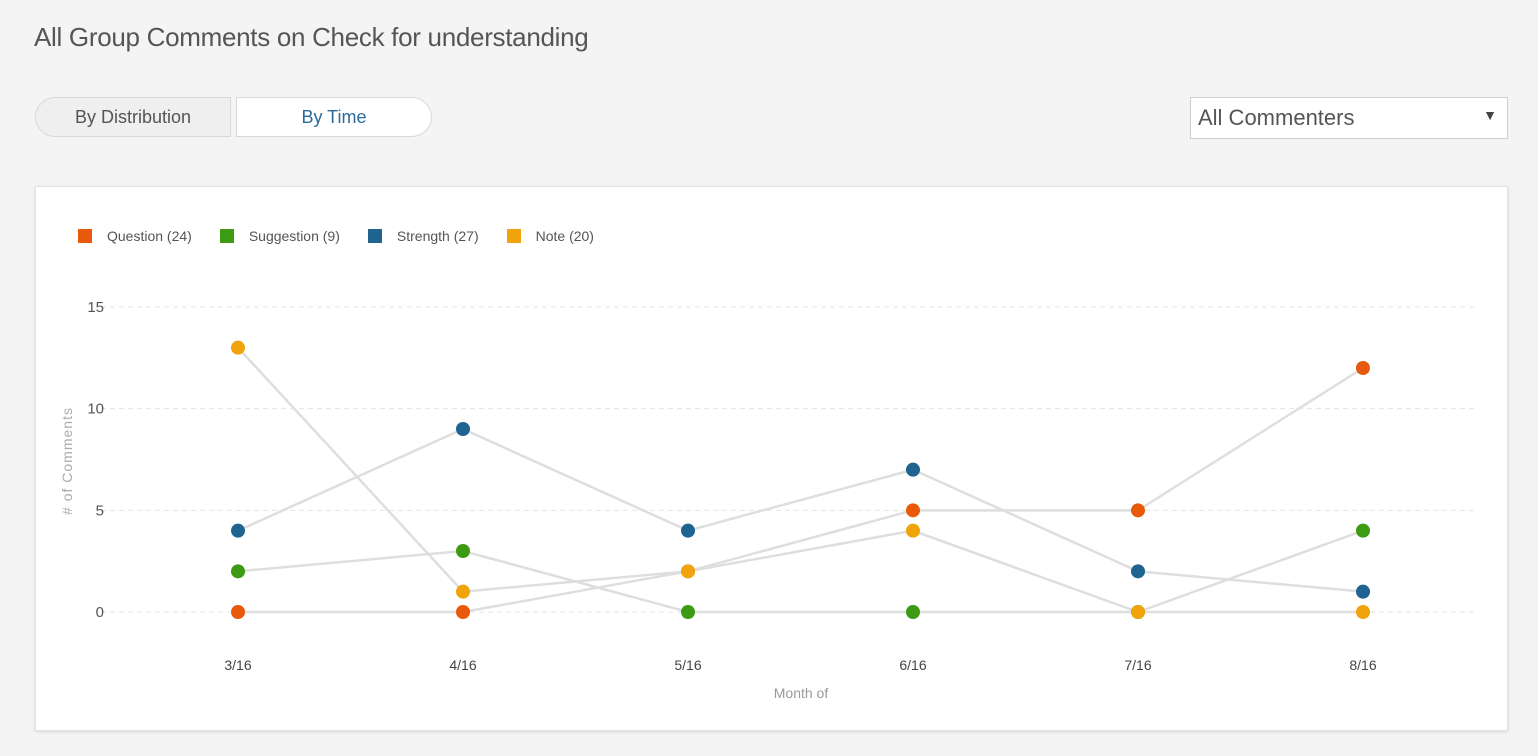 The width and height of the screenshot is (1538, 756). I want to click on x-tick-label: 6/16, so click(912, 665).